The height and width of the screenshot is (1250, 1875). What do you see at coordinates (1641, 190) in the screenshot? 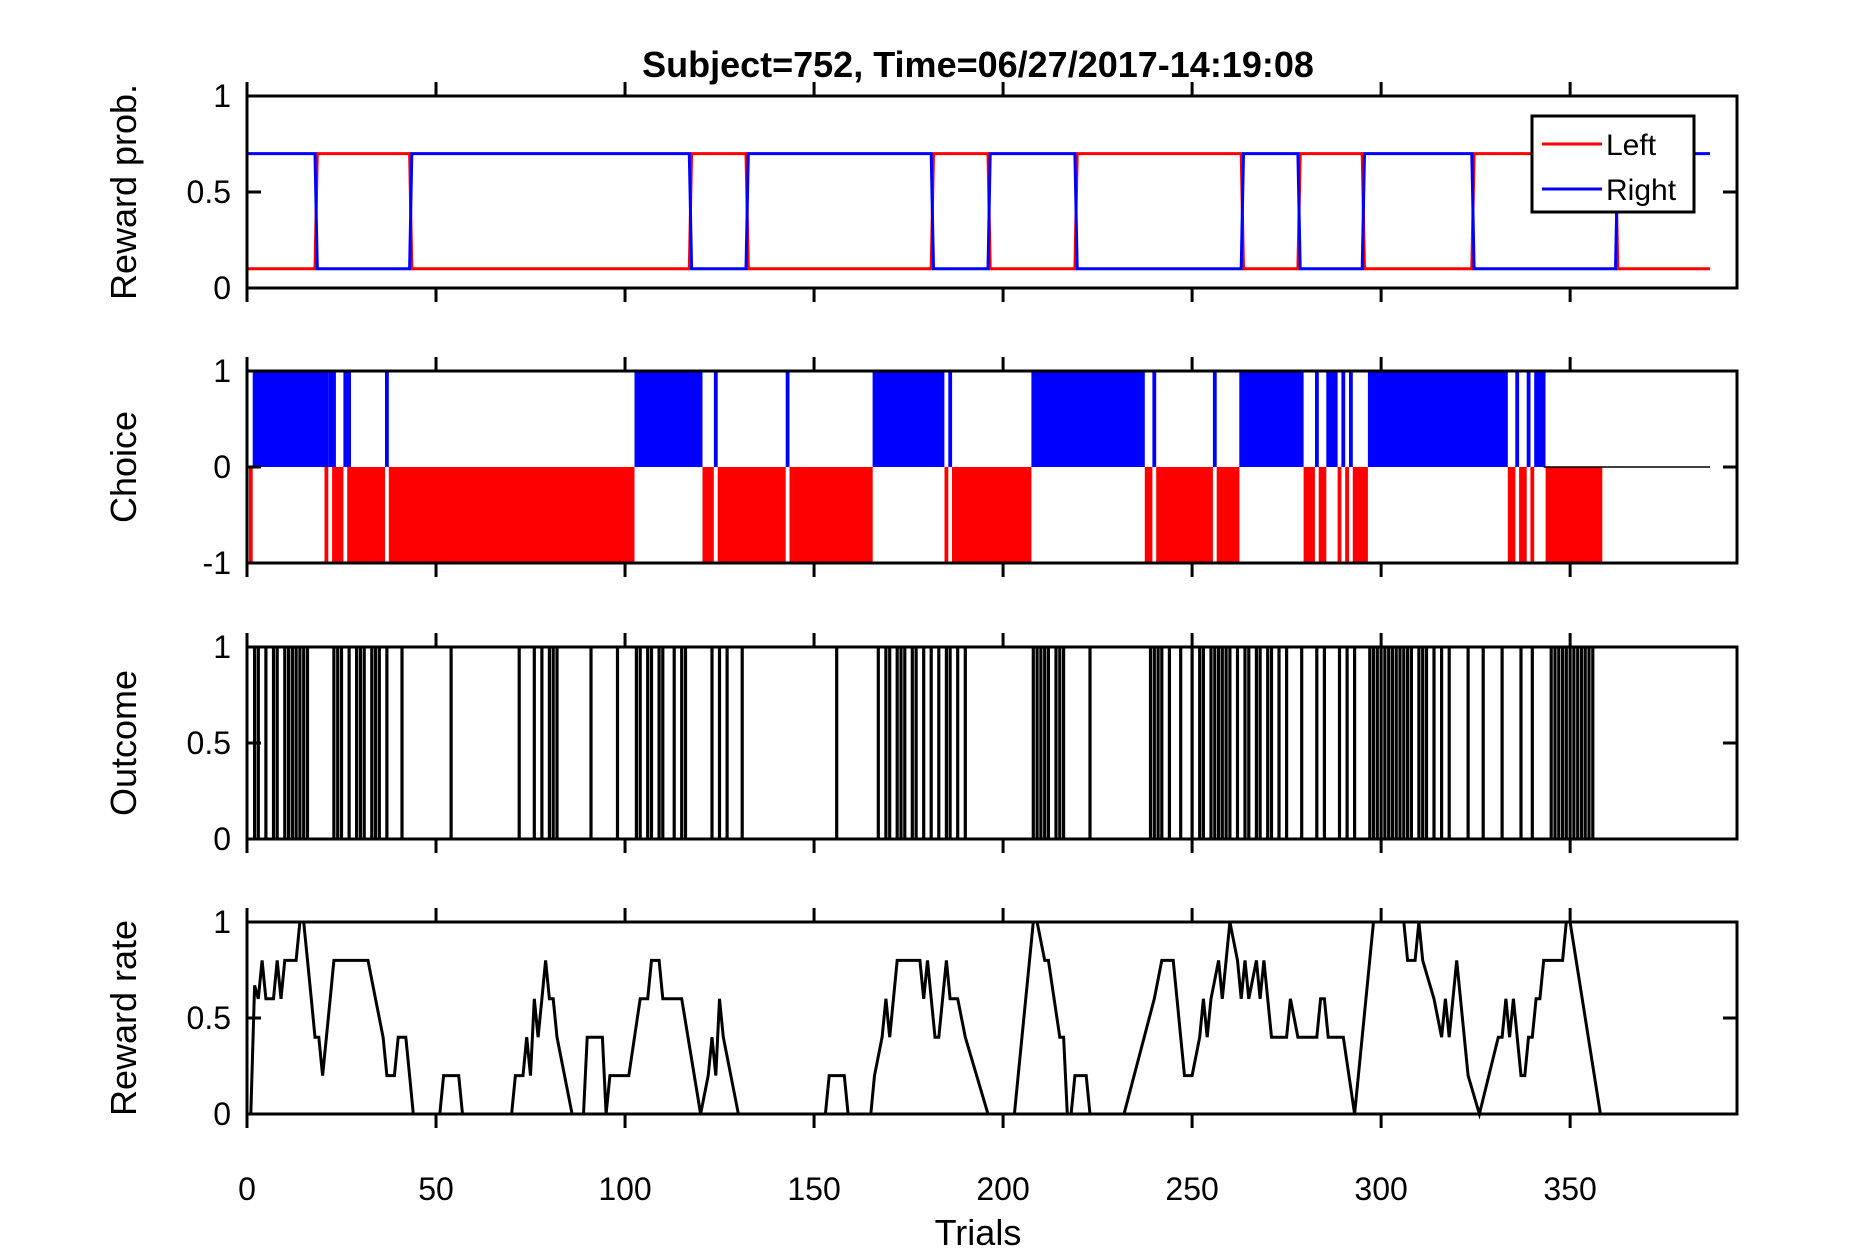
I see `legend-label-right: Right` at bounding box center [1641, 190].